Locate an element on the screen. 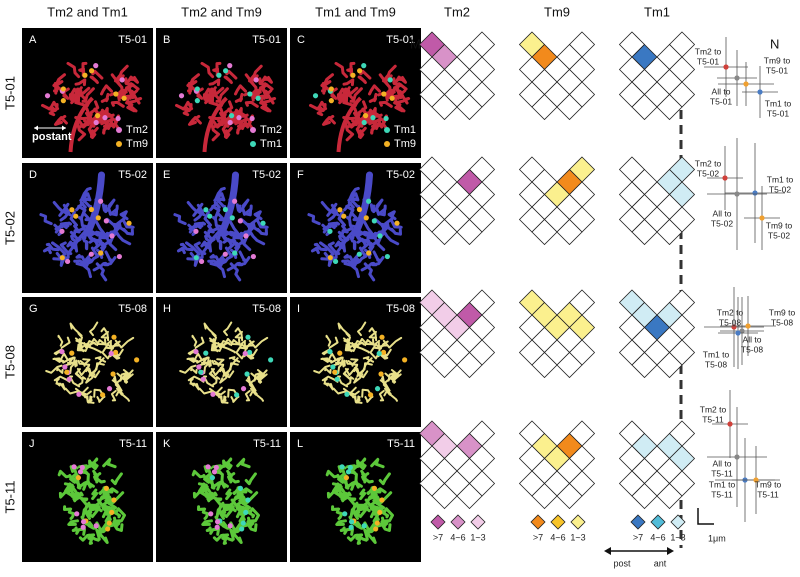 The image size is (800, 577). arrow-label: ant is located at coordinates (660, 563).